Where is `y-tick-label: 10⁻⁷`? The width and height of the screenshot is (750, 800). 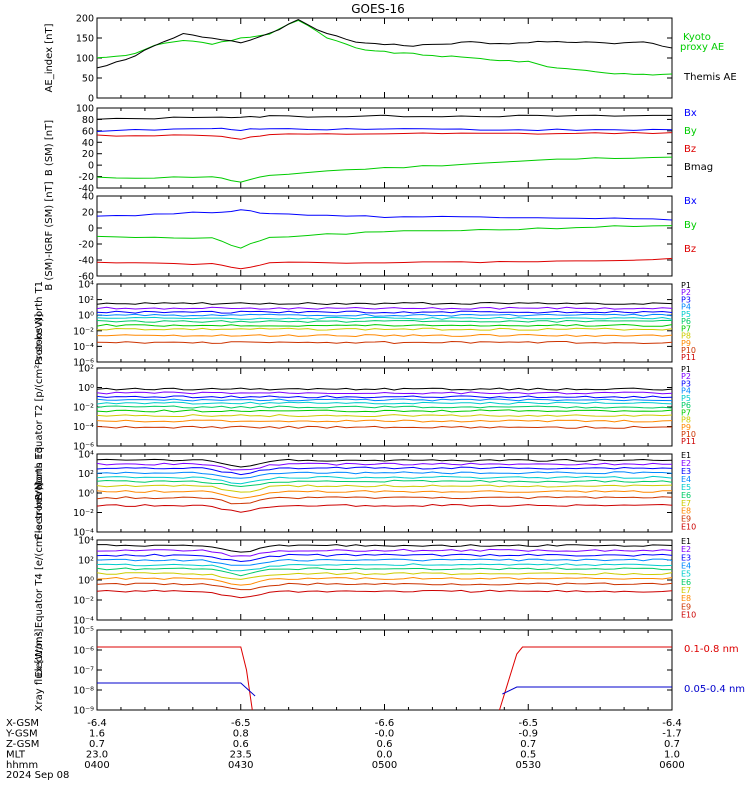 y-tick-label: 10⁻⁷ is located at coordinates (83, 671).